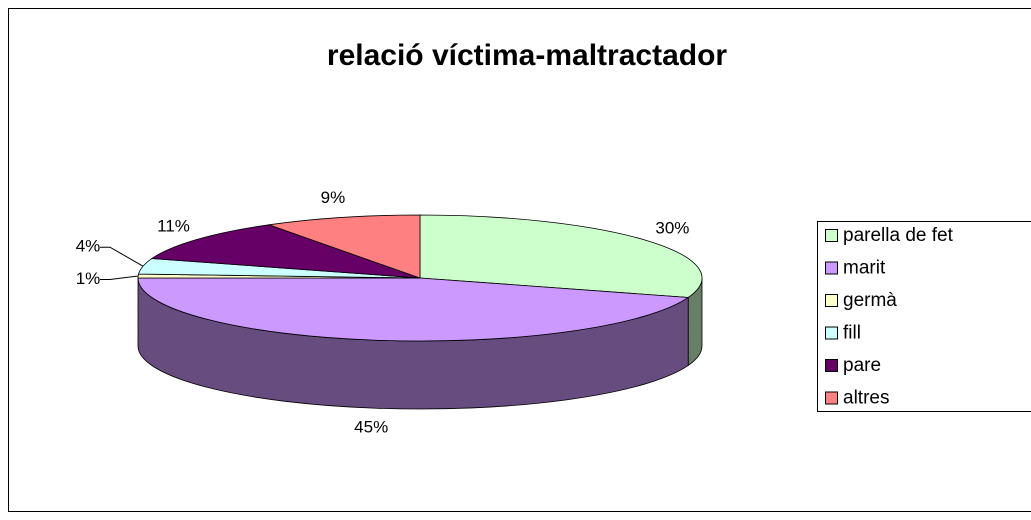  I want to click on legend-label: marit, so click(864, 268).